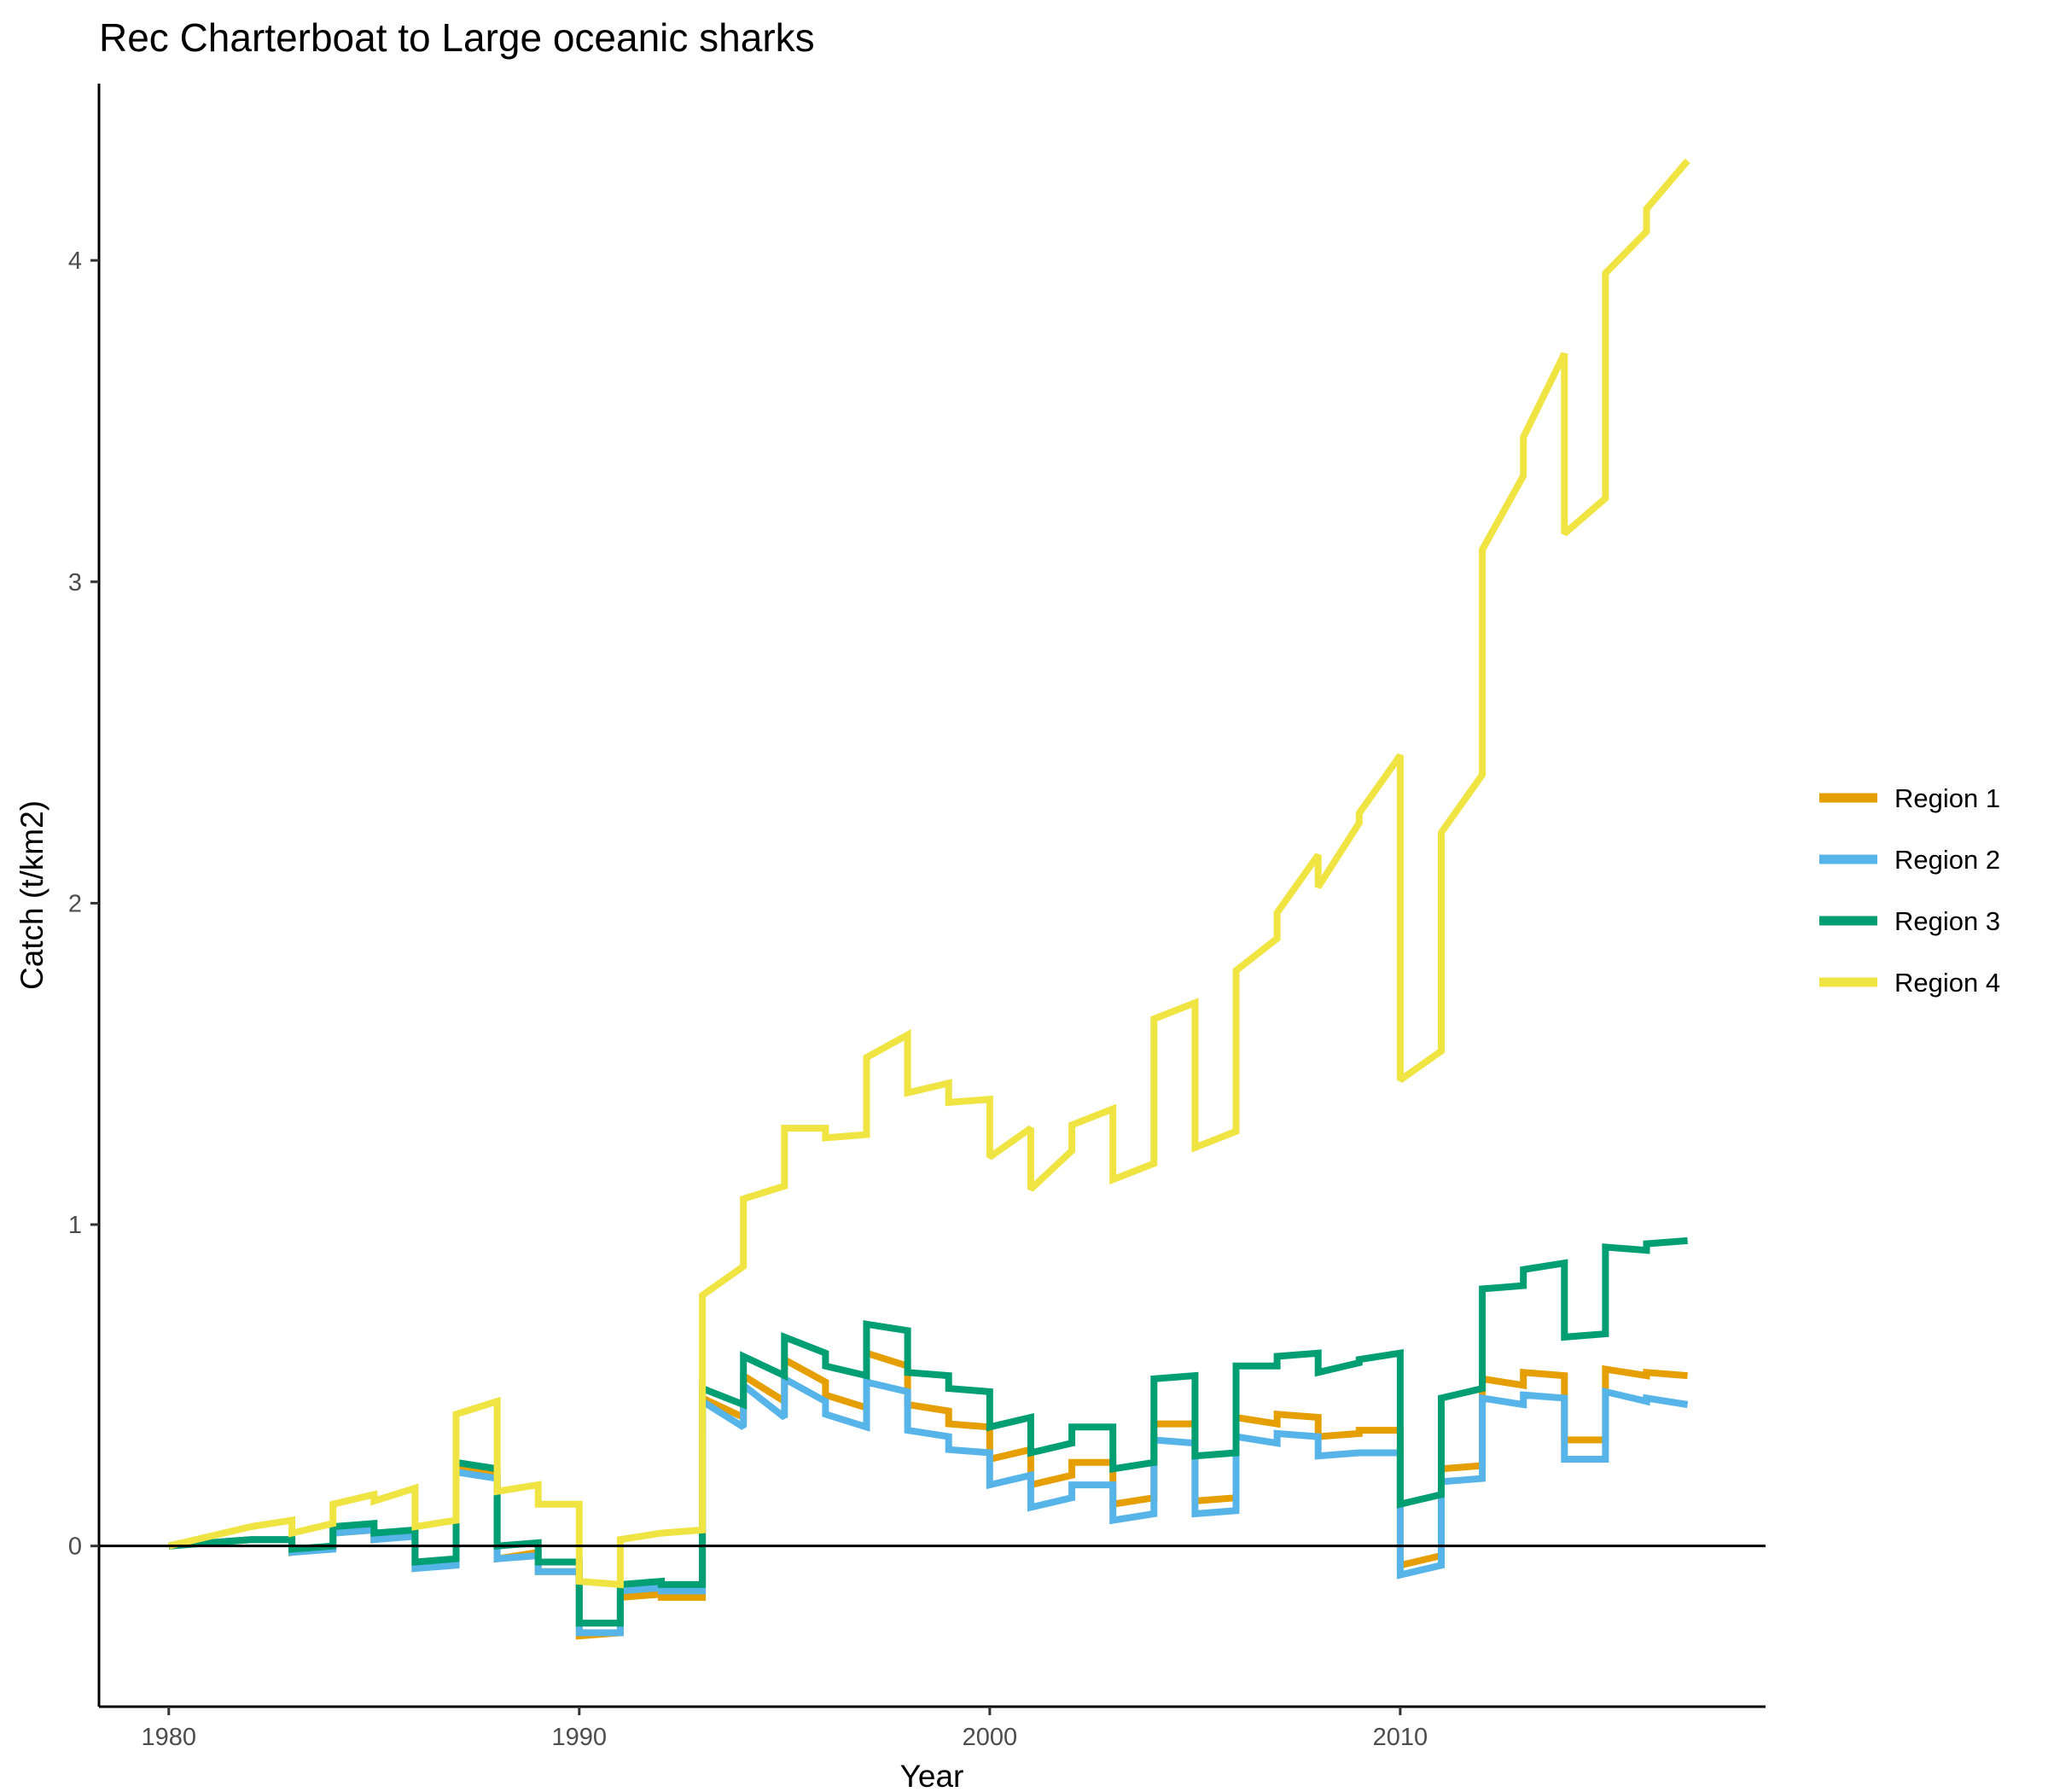 The height and width of the screenshot is (1792, 2048). I want to click on legend-label-region-3: Region 3, so click(1947, 921).